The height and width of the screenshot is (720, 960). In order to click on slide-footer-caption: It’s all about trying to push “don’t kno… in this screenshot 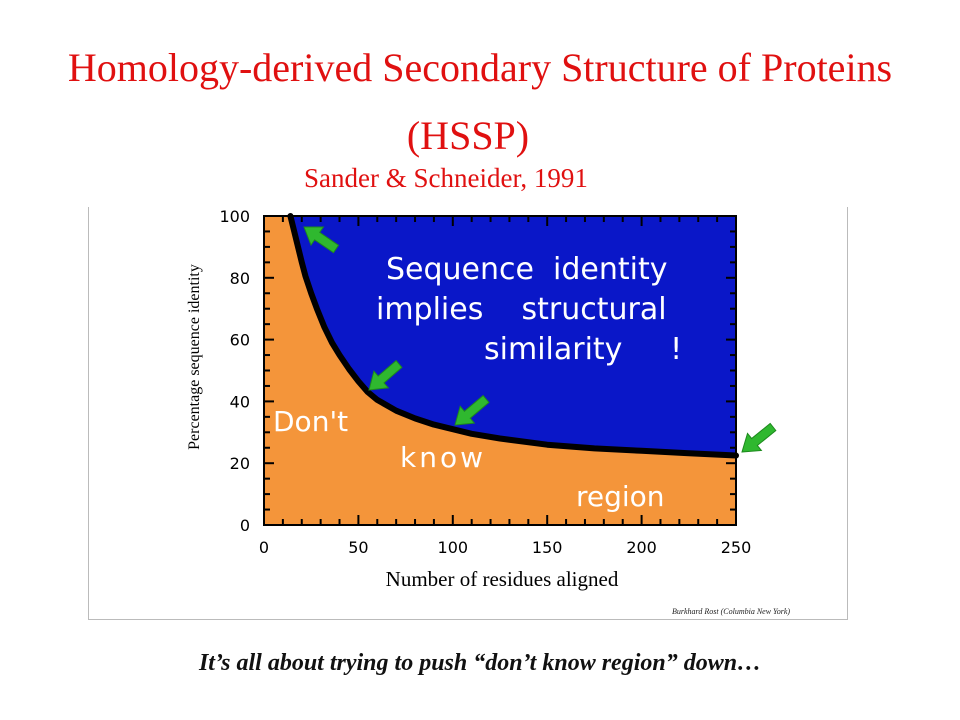, I will do `click(480, 663)`.